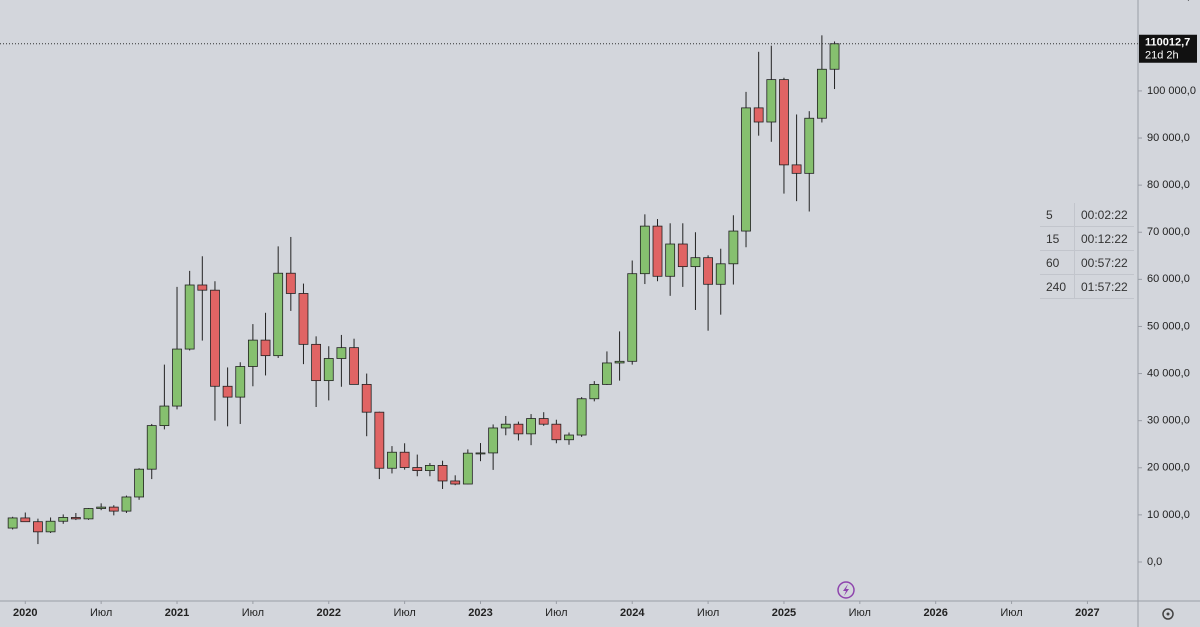  Describe the element at coordinates (480, 613) in the screenshot. I see `x-tick-label: 2023` at that location.